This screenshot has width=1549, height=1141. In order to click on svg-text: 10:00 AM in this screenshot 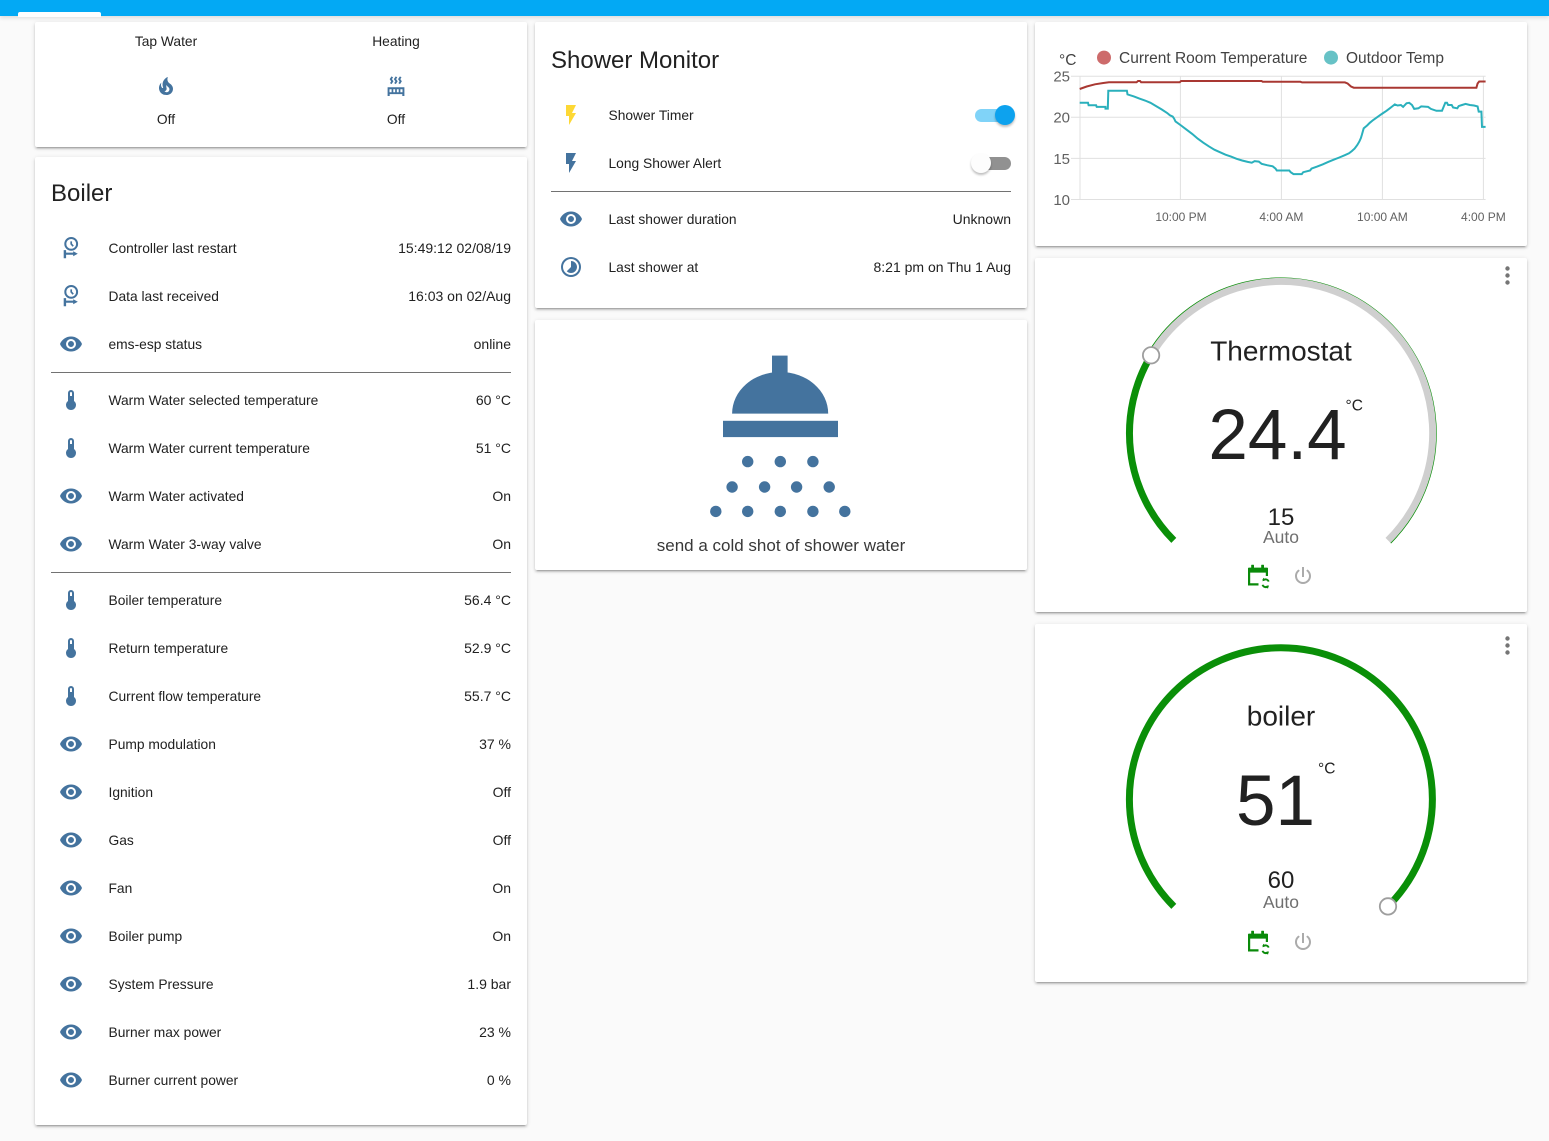, I will do `click(1382, 217)`.